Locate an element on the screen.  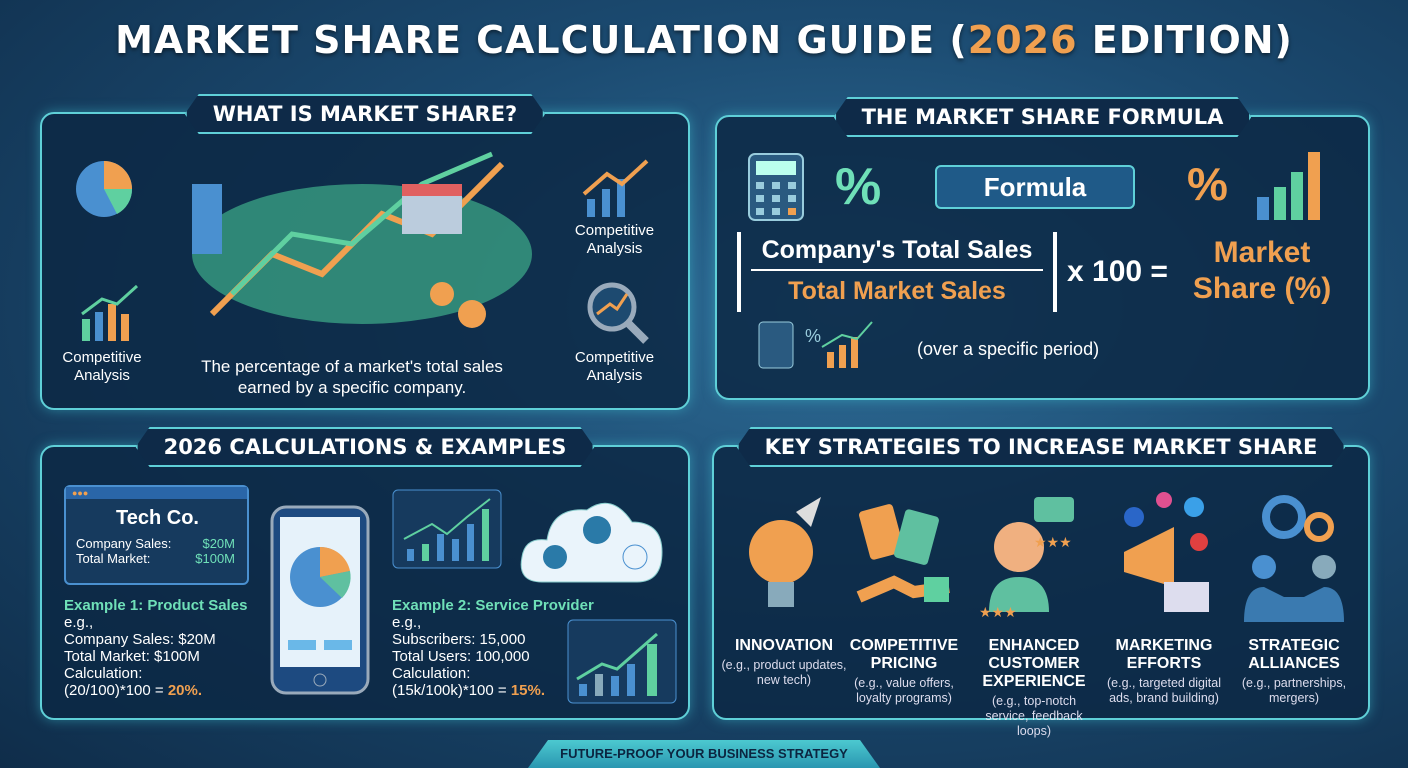
example-line: Total Users: 100,000 is located at coordinates (461, 656).